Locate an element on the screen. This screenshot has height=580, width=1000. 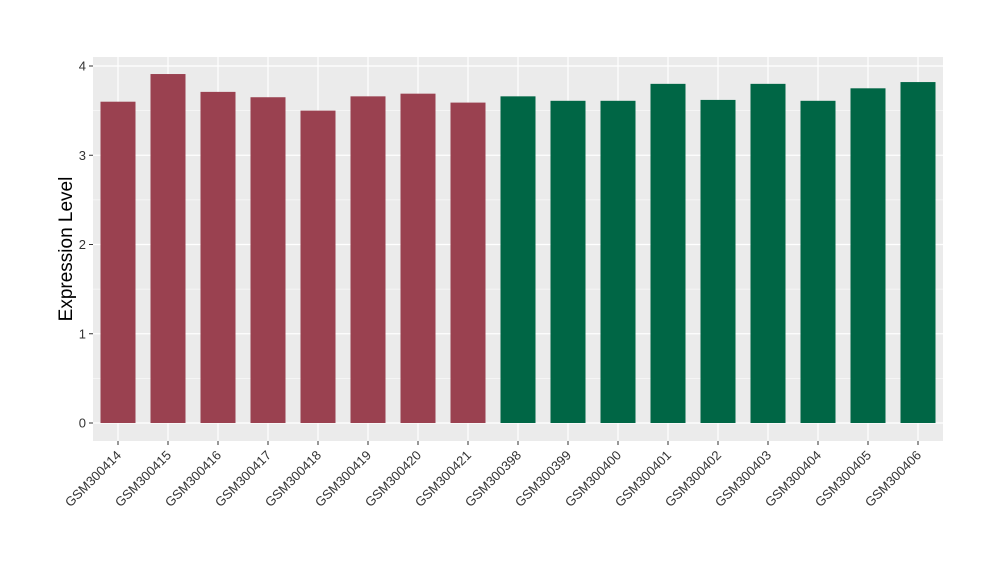
bar-GSM300406 is located at coordinates (918, 252).